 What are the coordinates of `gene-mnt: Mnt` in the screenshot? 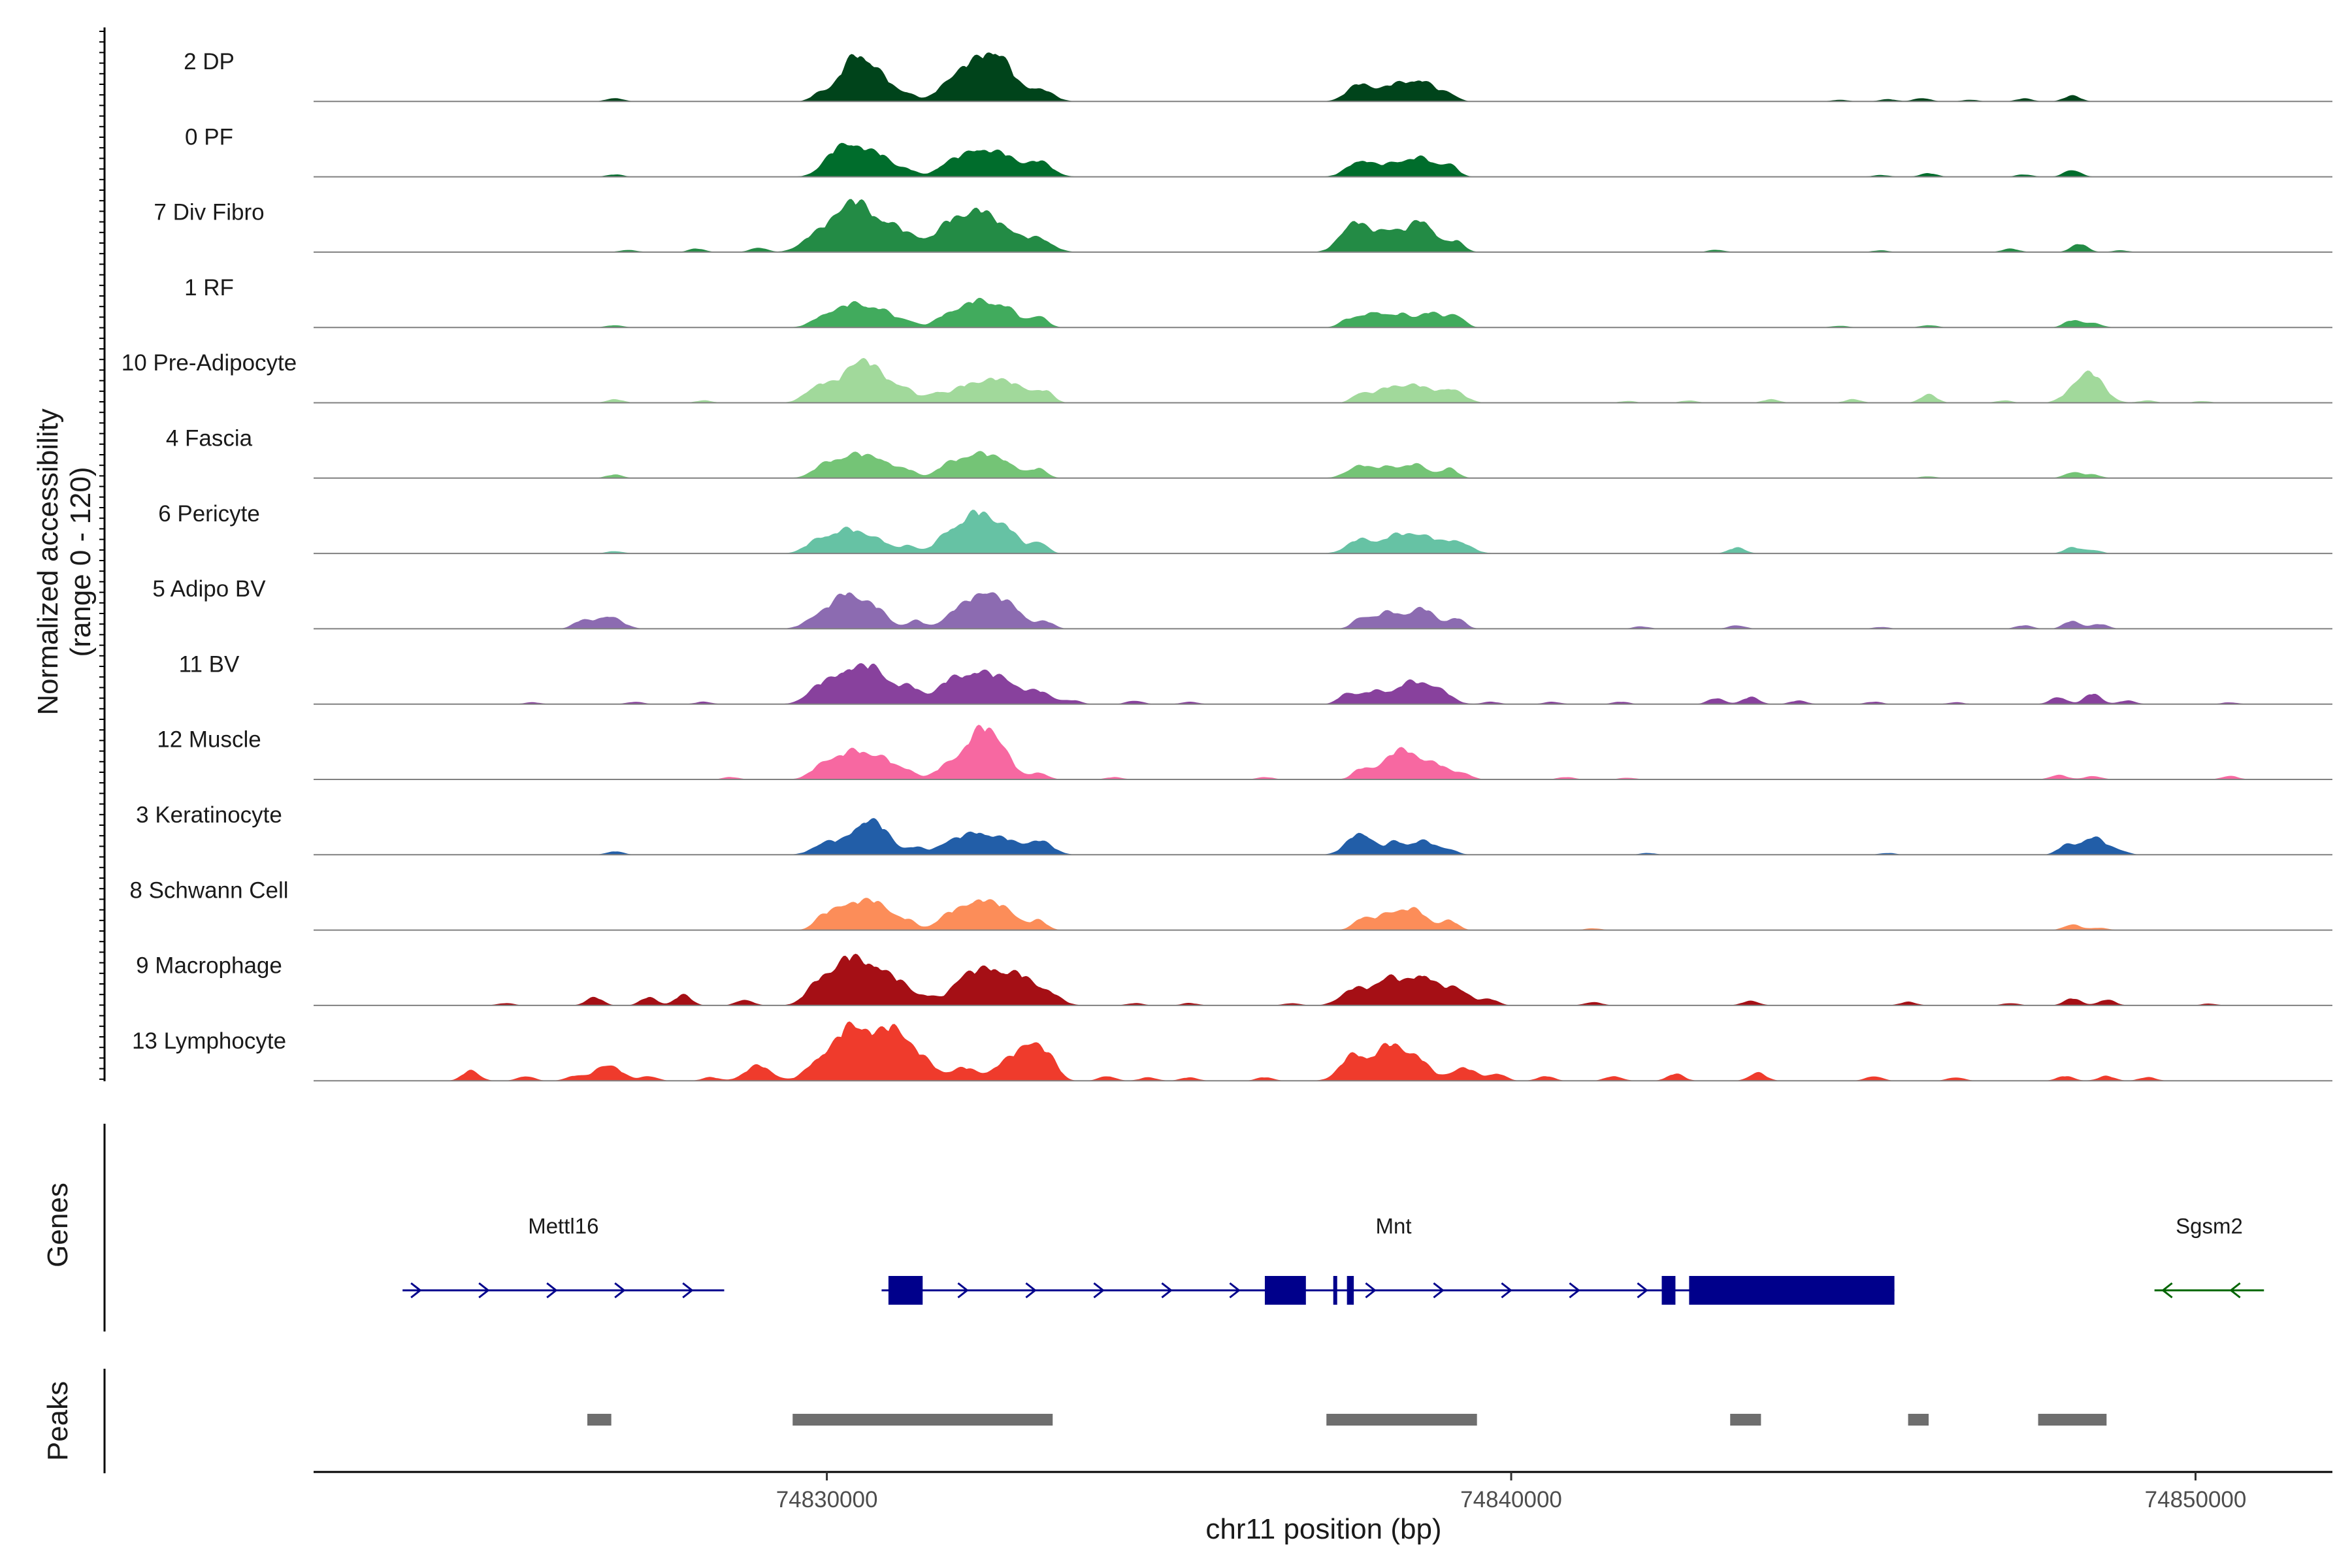 It's located at (1388, 1259).